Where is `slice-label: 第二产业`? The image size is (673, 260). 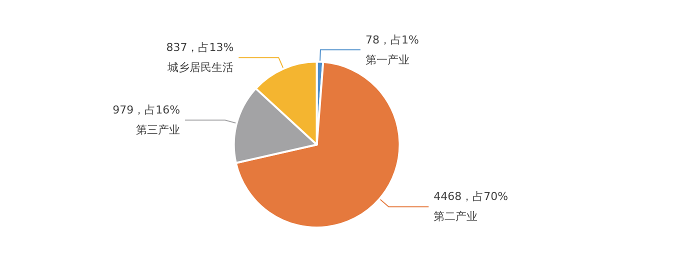
slice-label: 第二产业 is located at coordinates (456, 217).